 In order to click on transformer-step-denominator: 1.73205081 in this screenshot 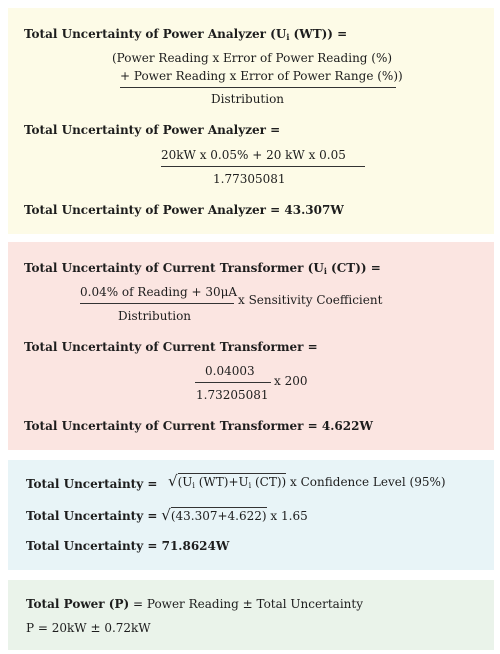, I will do `click(232, 395)`.